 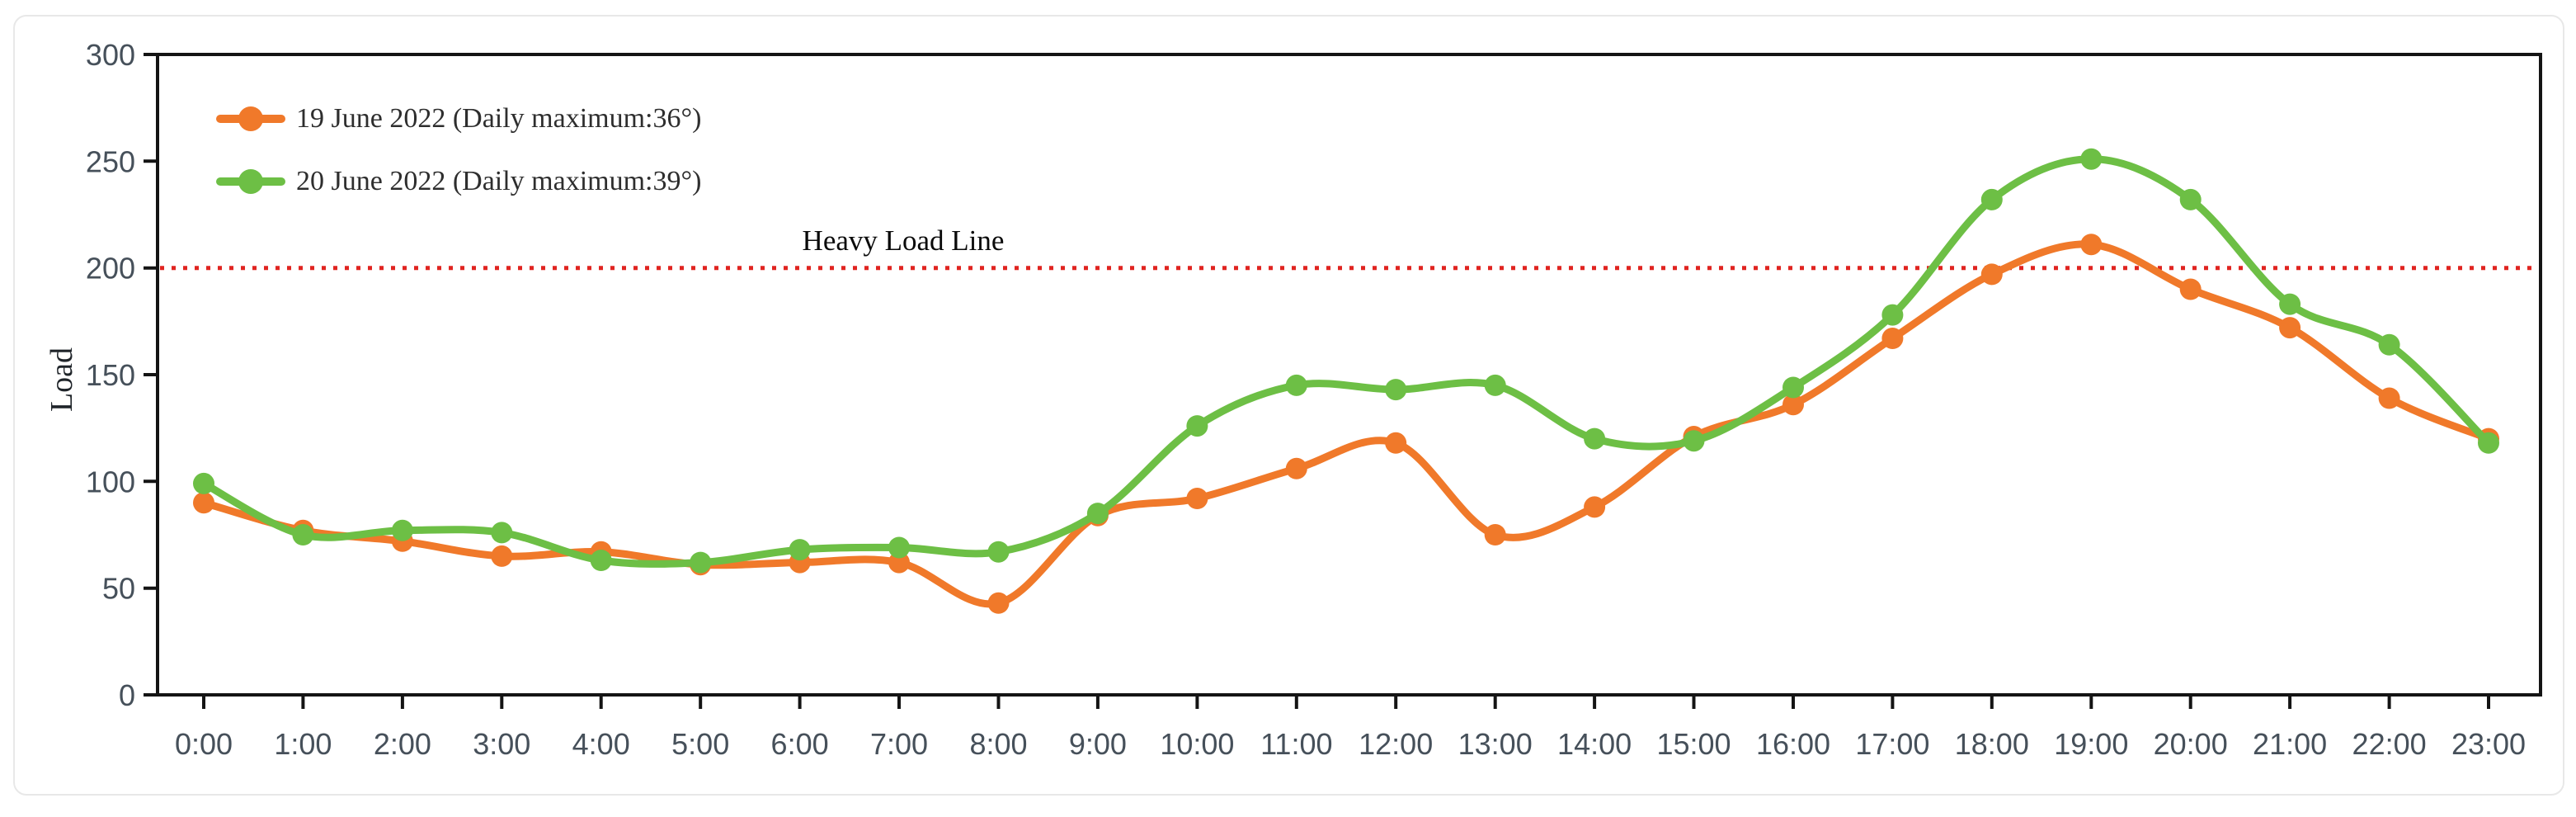 I want to click on x-tick-label: 16:00, so click(x=1793, y=744).